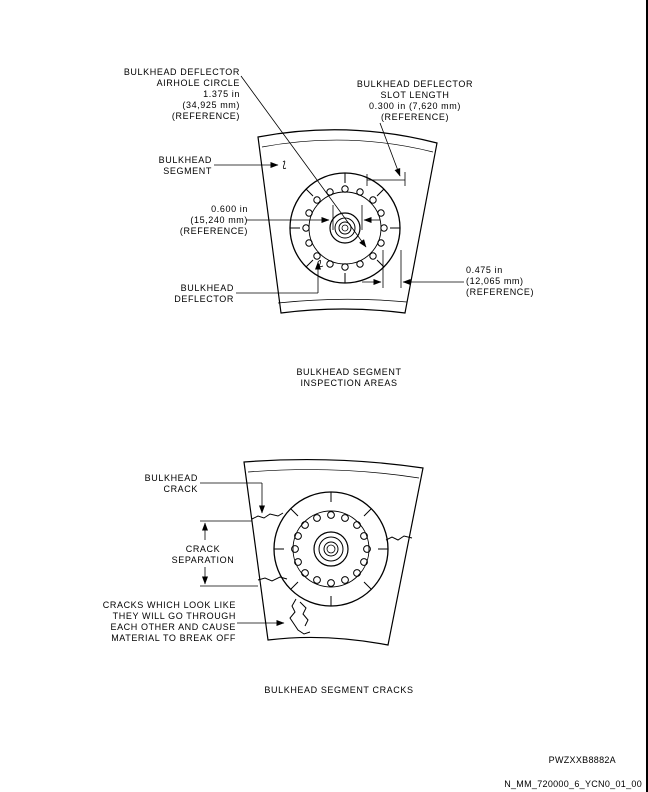  Describe the element at coordinates (332, 573) in the screenshot. I see `crack-lines` at that location.